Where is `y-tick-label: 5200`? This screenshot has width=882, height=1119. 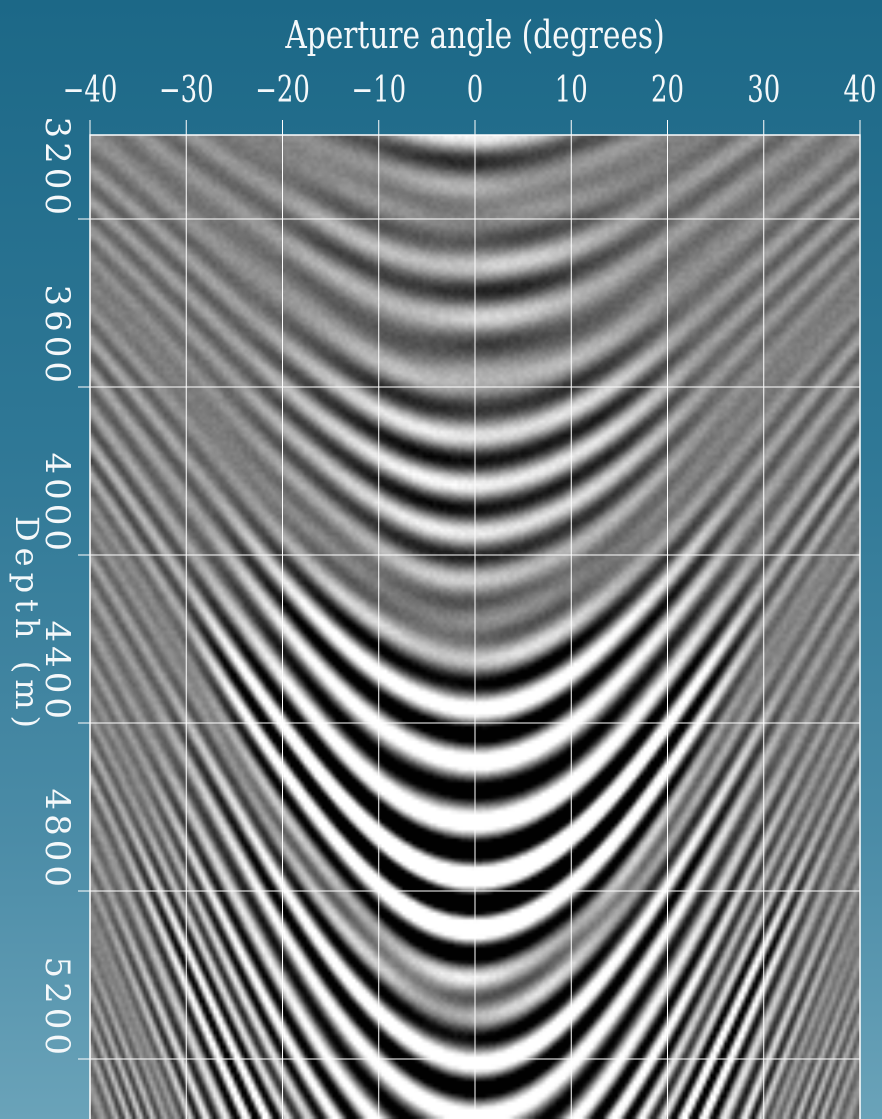
y-tick-label: 5200 is located at coordinates (57, 1007).